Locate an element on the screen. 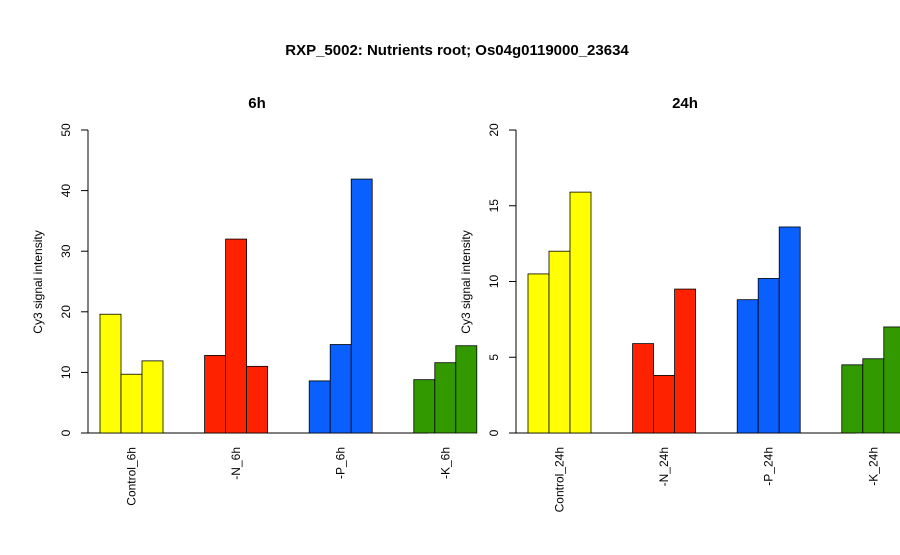 The width and height of the screenshot is (900, 555). y-tick-label: 50 is located at coordinates (66, 130).